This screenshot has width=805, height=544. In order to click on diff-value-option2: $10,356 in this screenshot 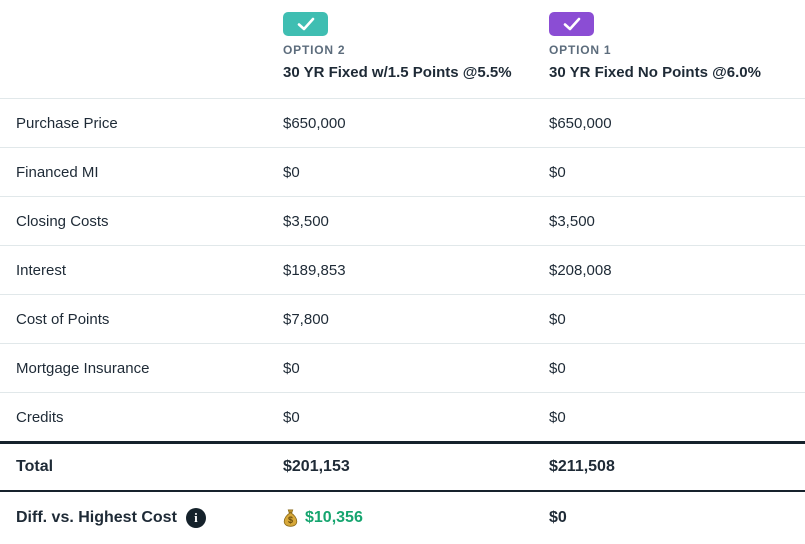, I will do `click(334, 517)`.